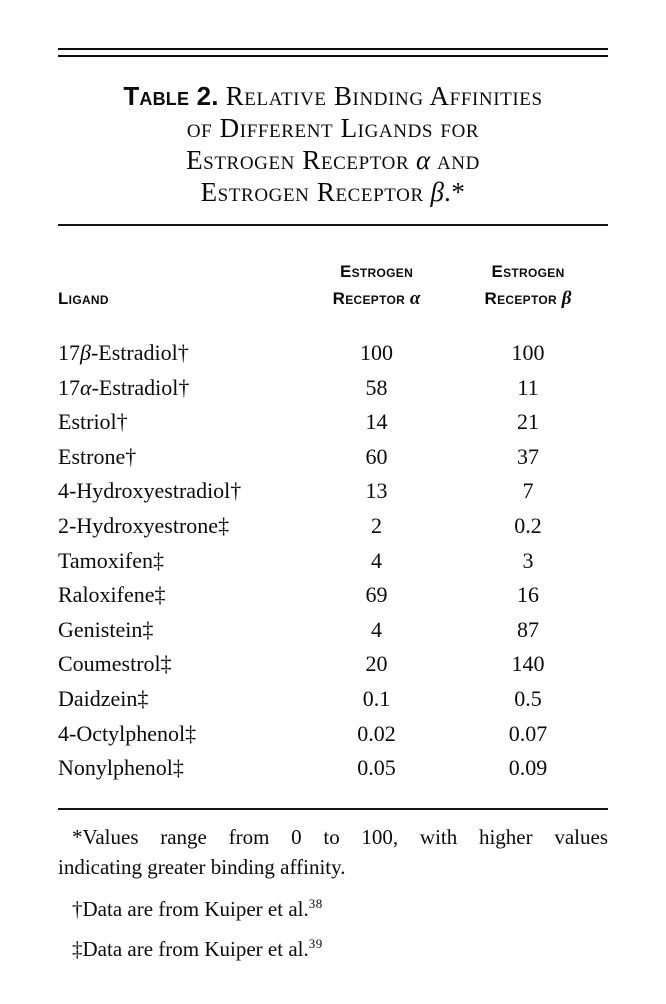  Describe the element at coordinates (376, 422) in the screenshot. I see `er-alpha-value: 14` at that location.